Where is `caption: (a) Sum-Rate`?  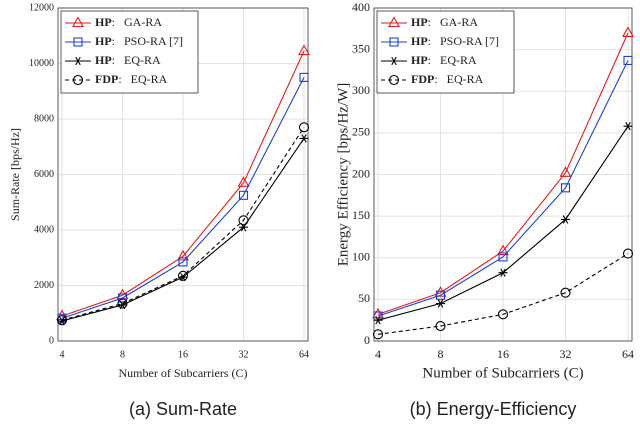 caption: (a) Sum-Rate is located at coordinates (183, 409).